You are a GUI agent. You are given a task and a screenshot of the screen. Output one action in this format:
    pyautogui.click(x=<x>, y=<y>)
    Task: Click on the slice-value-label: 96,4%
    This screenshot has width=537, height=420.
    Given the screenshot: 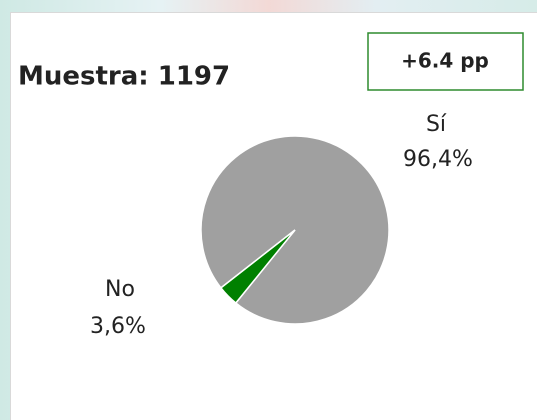 What is the action you would take?
    pyautogui.click(x=438, y=159)
    